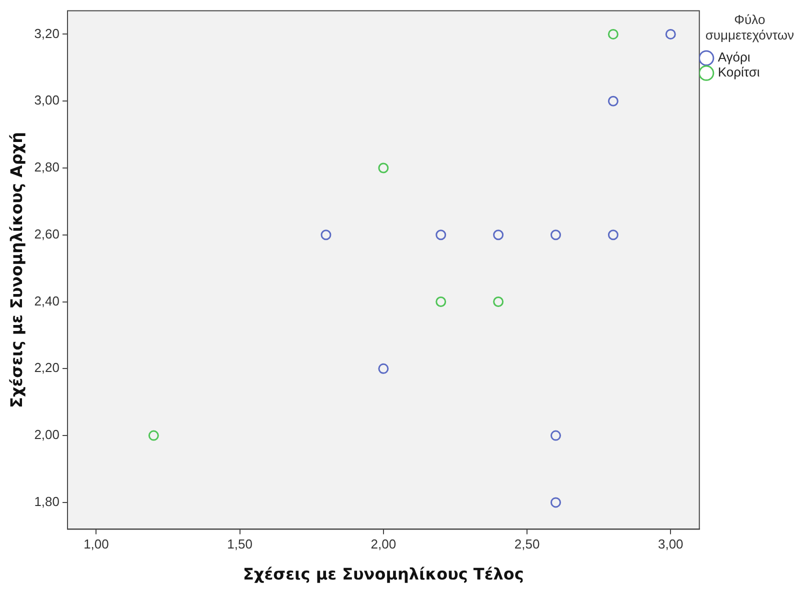  Describe the element at coordinates (47, 100) in the screenshot. I see `y-tick-label: 3,00` at that location.